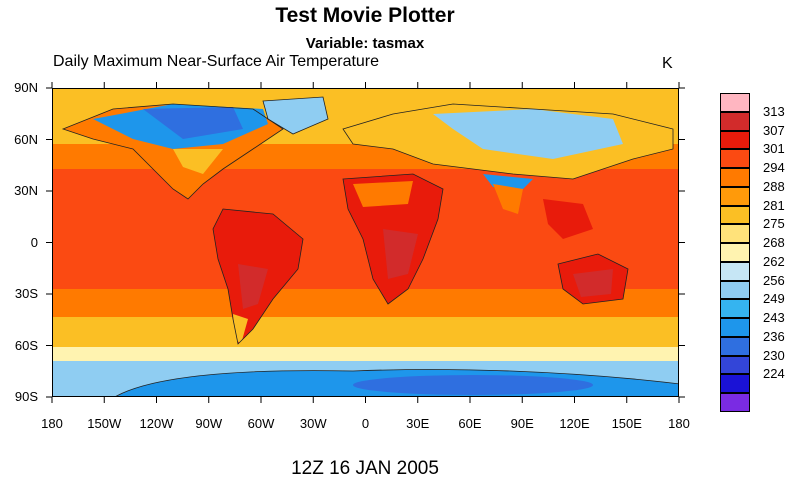 Image resolution: width=800 pixels, height=490 pixels. What do you see at coordinates (774, 224) in the screenshot?
I see `colorbar-label: 275` at bounding box center [774, 224].